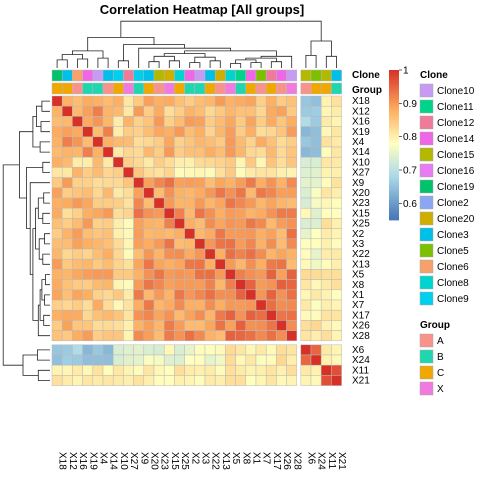  What do you see at coordinates (453, 251) in the screenshot?
I see `clone-legend-label-Clone5: Clone5` at bounding box center [453, 251].